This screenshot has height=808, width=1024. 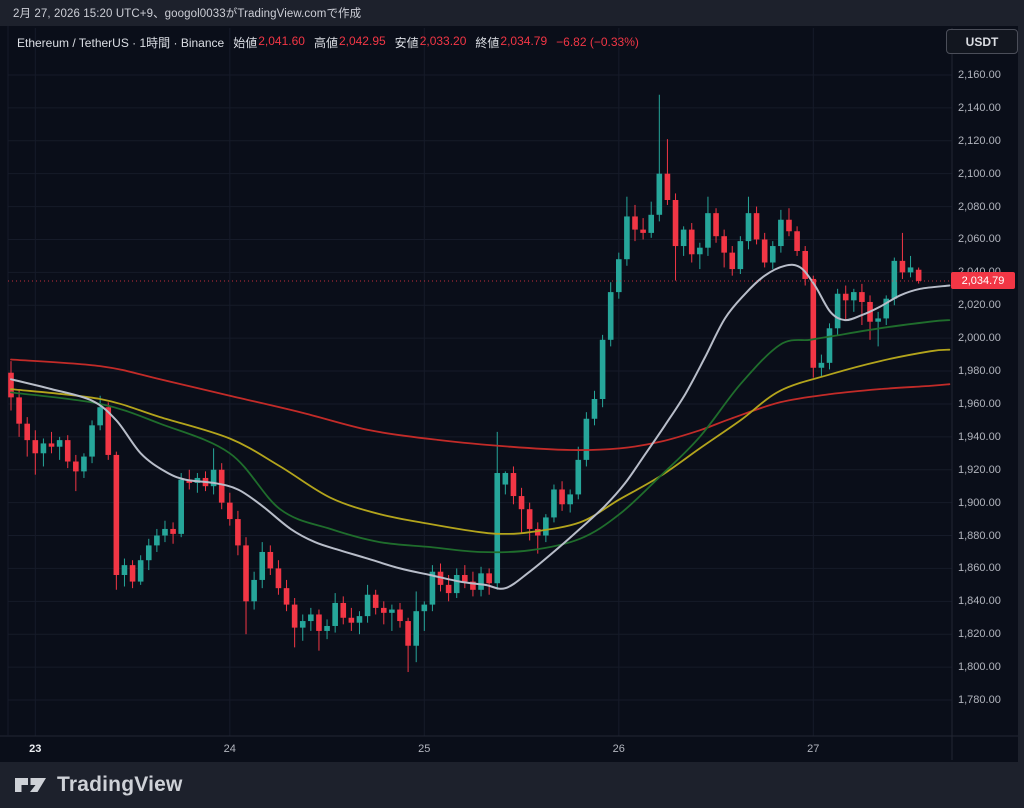 I want to click on ohlc-field-label: 高値, so click(x=325, y=42).